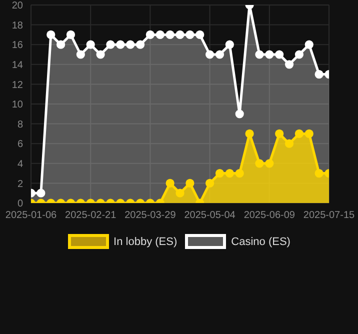 This screenshot has width=358, height=334. I want to click on y-tick-label: 8, so click(20, 124).